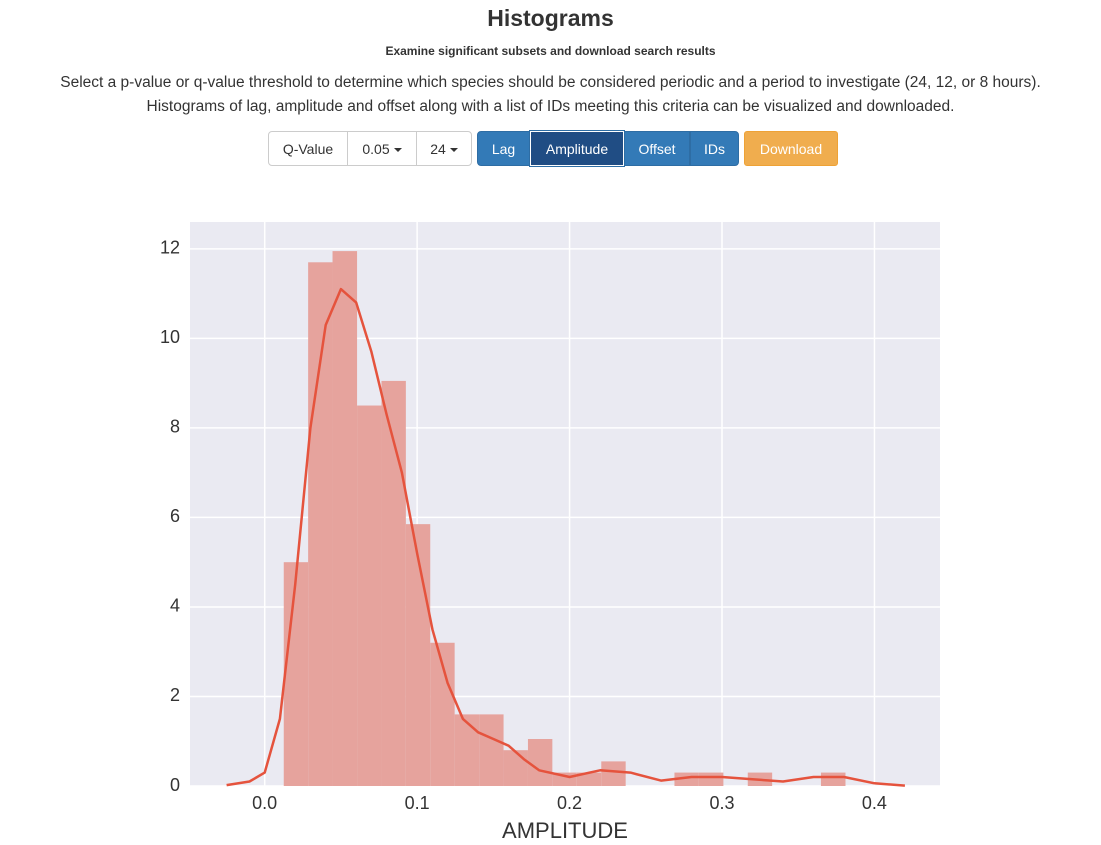  I want to click on download-button: Download, so click(791, 148).